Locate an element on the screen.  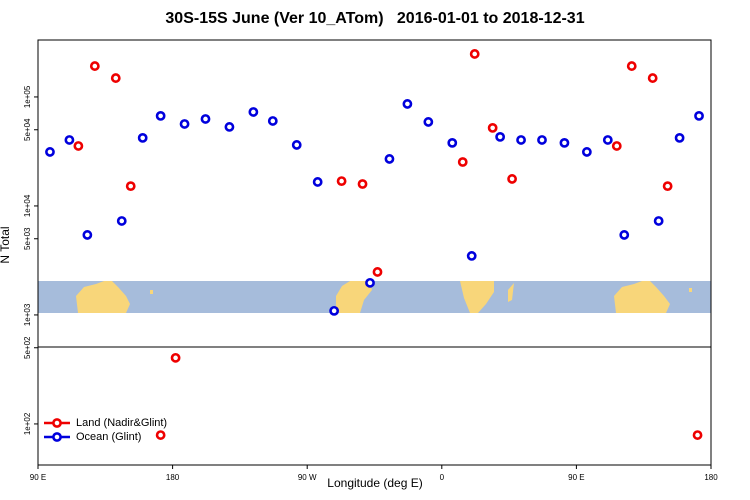
legend-label: Land (Nadir&Glint) is located at coordinates (121, 423).